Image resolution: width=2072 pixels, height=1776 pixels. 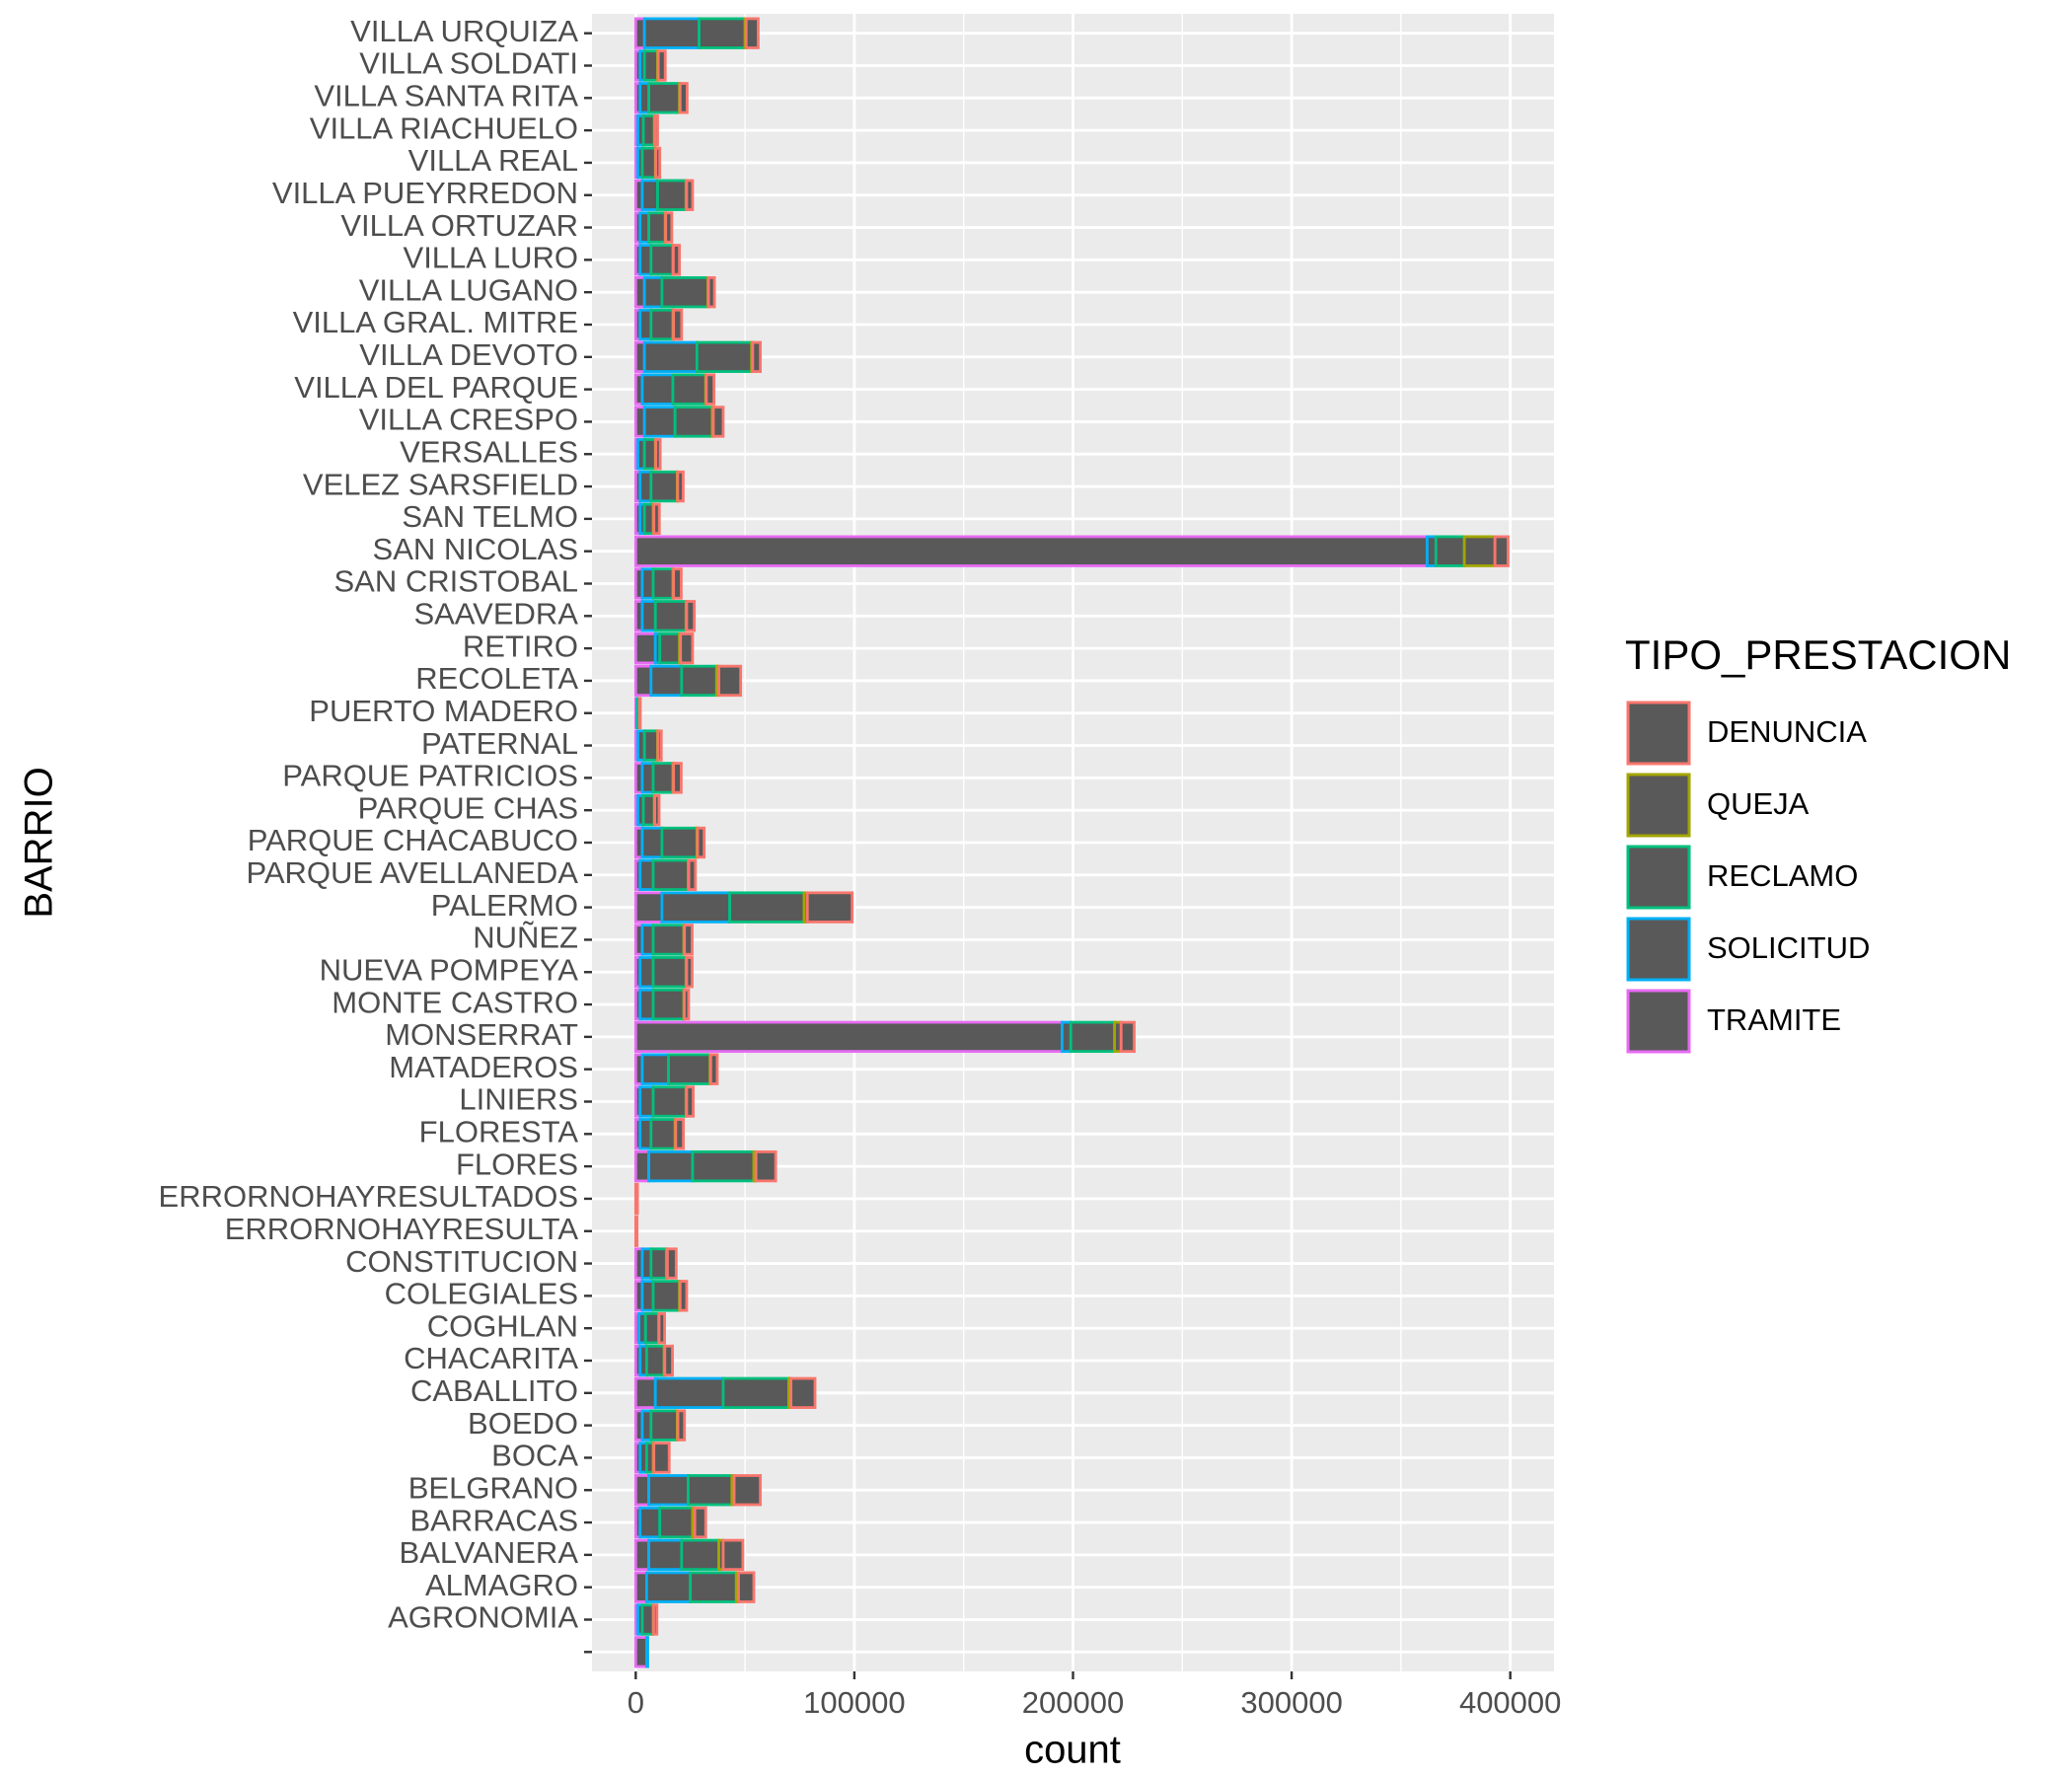 I want to click on y-tick-label: COLEGIALES, so click(x=481, y=1294).